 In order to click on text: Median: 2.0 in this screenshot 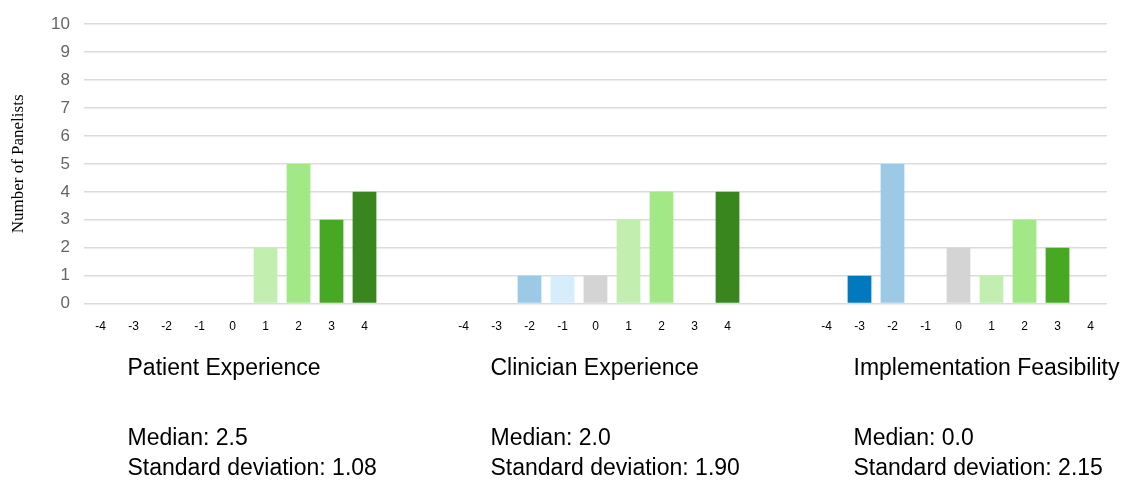, I will do `click(550, 437)`.